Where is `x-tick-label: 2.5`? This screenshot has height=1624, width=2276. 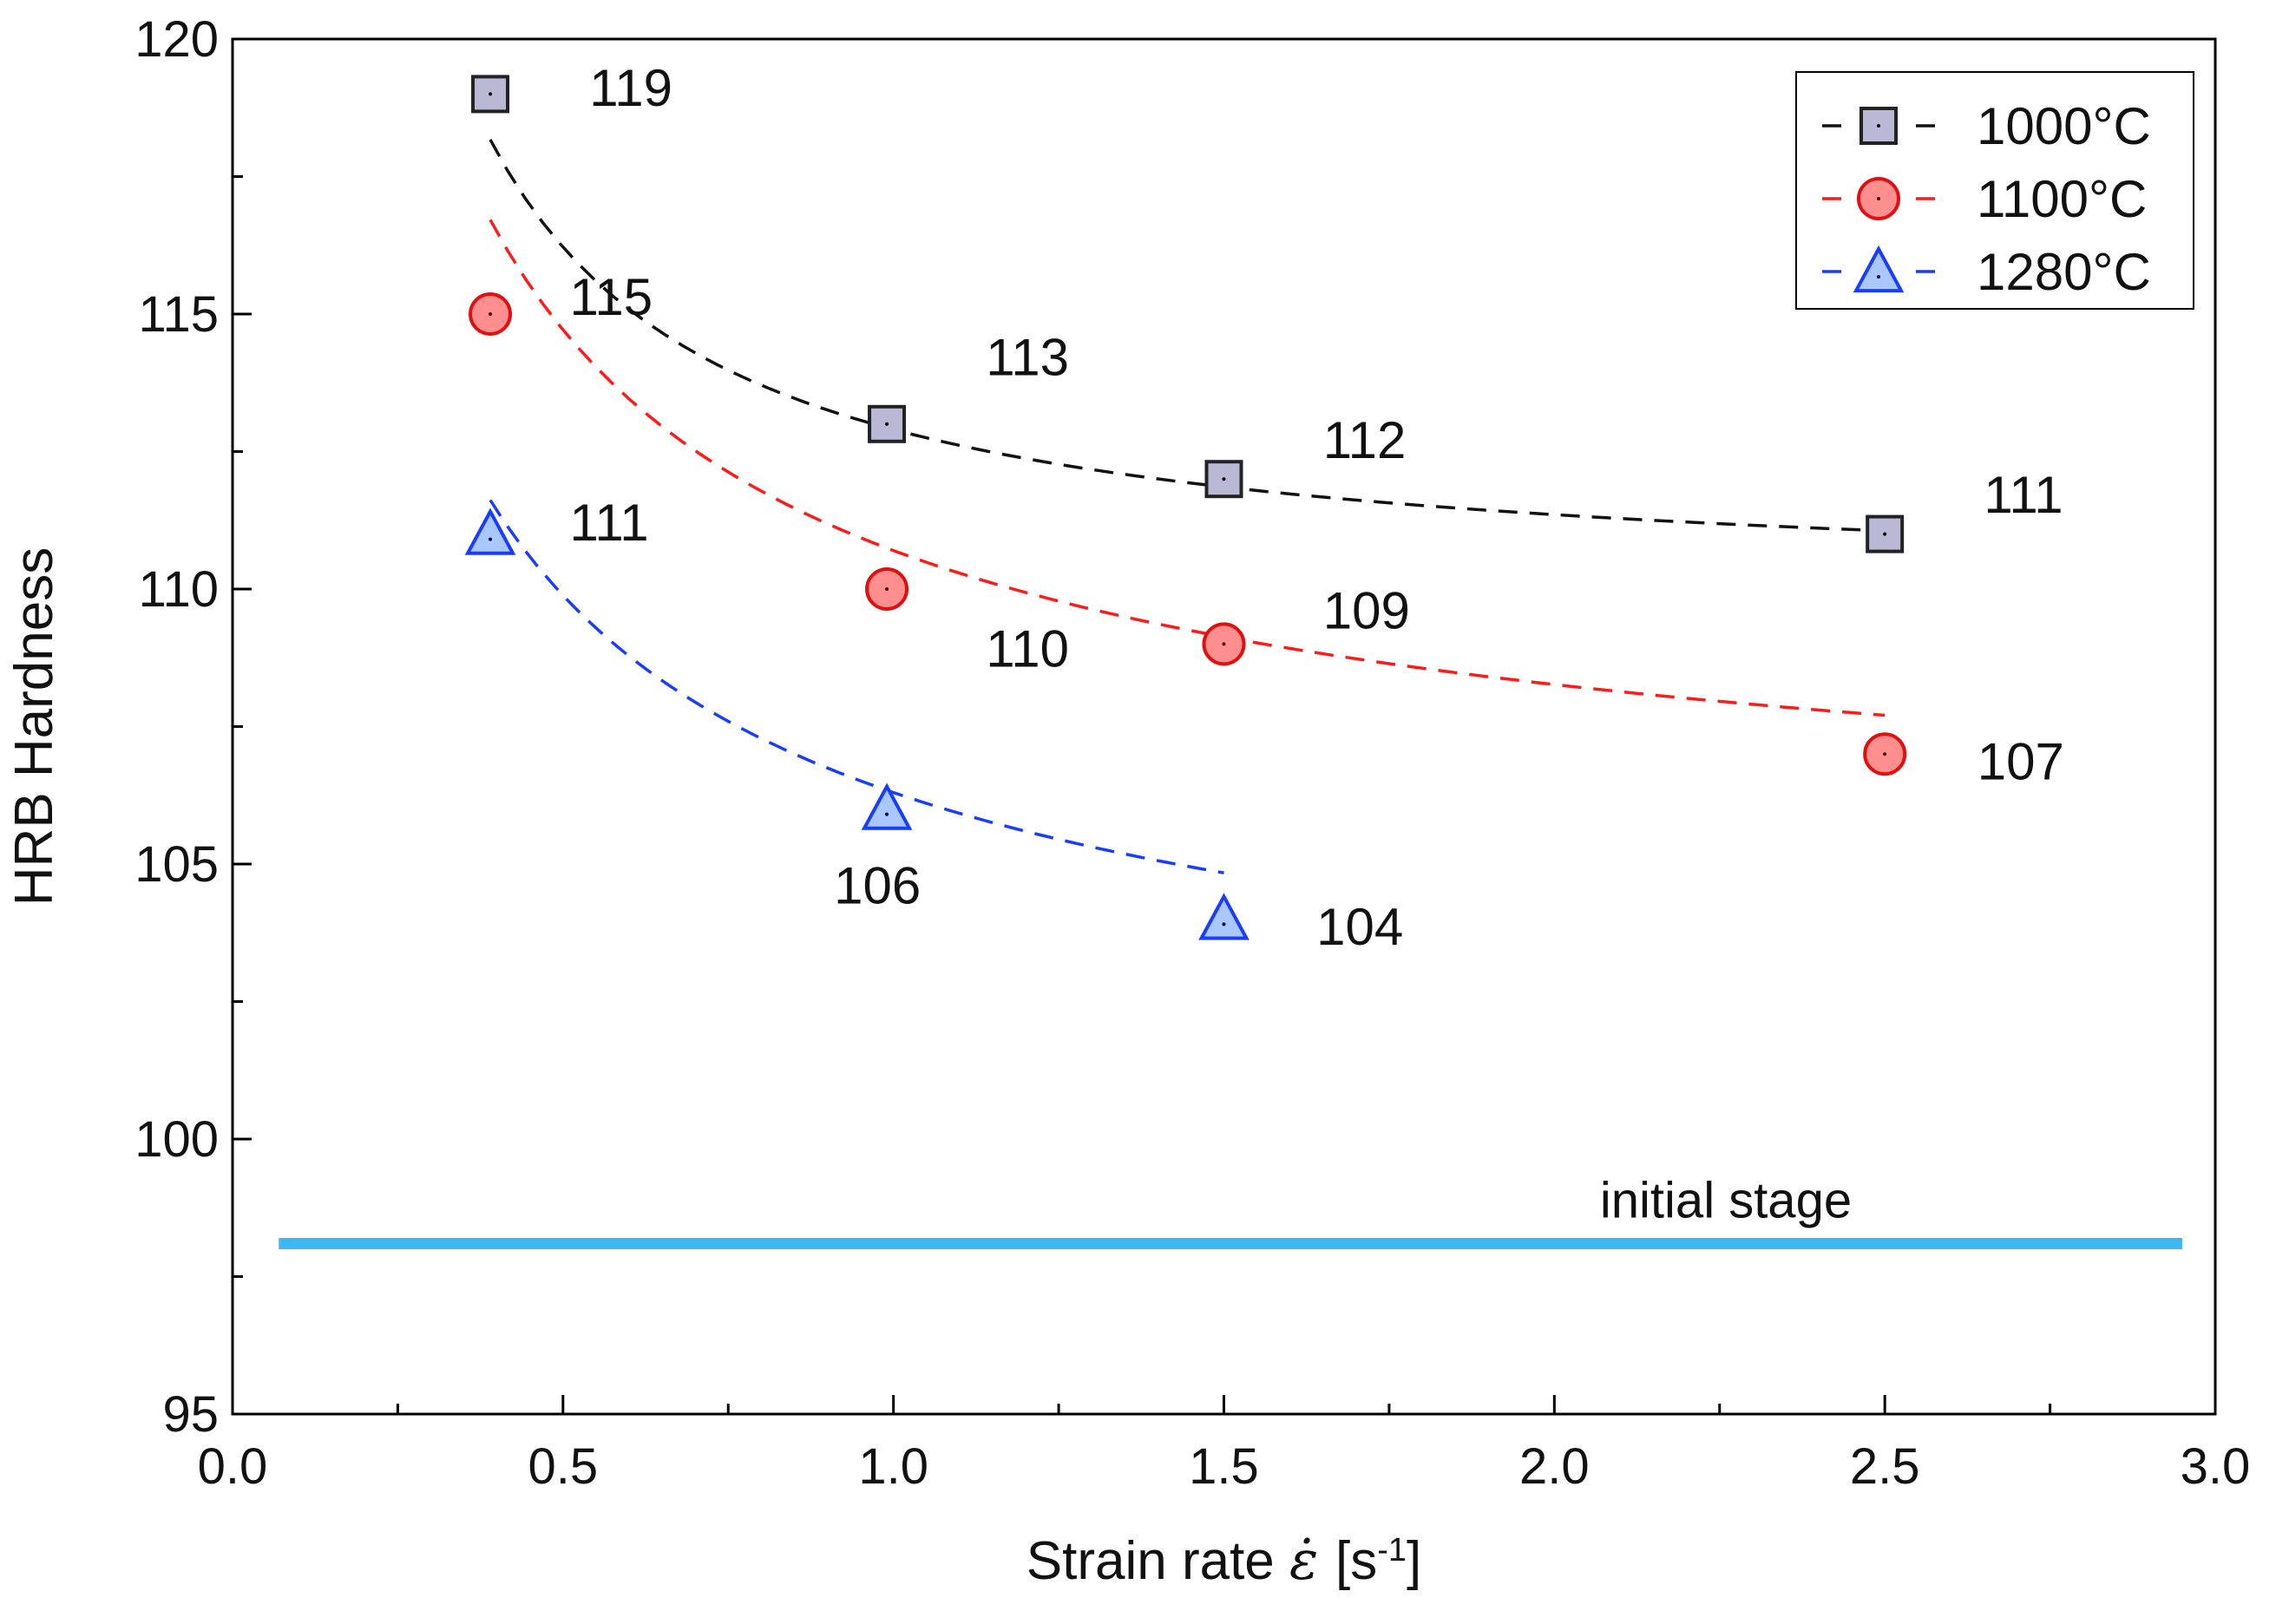 x-tick-label: 2.5 is located at coordinates (1885, 1466).